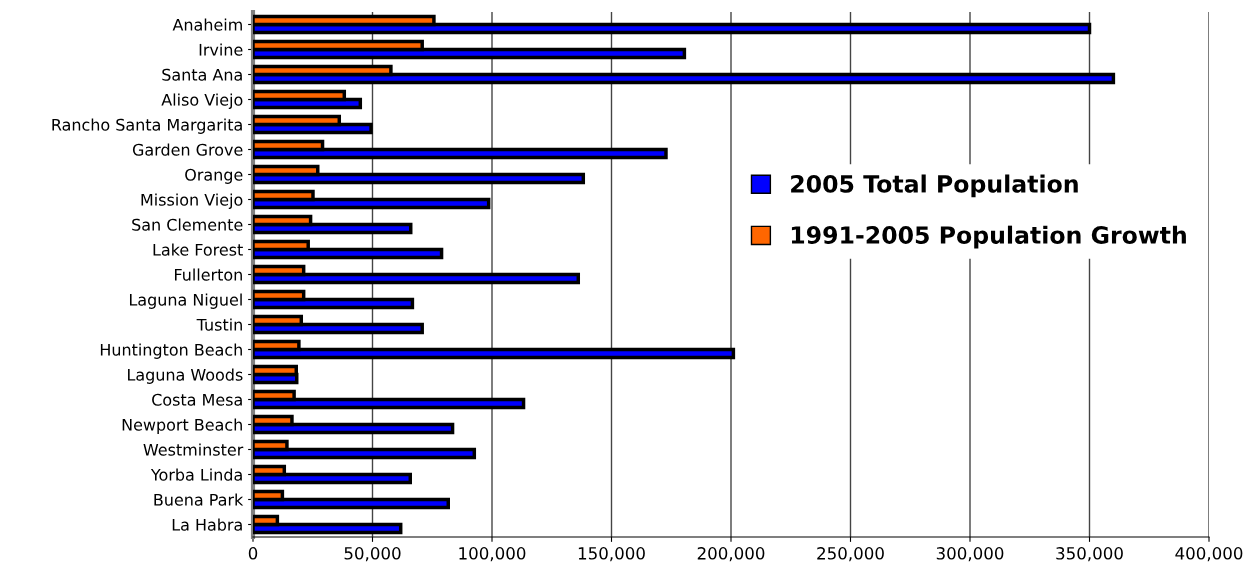 Image resolution: width=1259 pixels, height=574 pixels. I want to click on x-tick-label: 50,000, so click(372, 554).